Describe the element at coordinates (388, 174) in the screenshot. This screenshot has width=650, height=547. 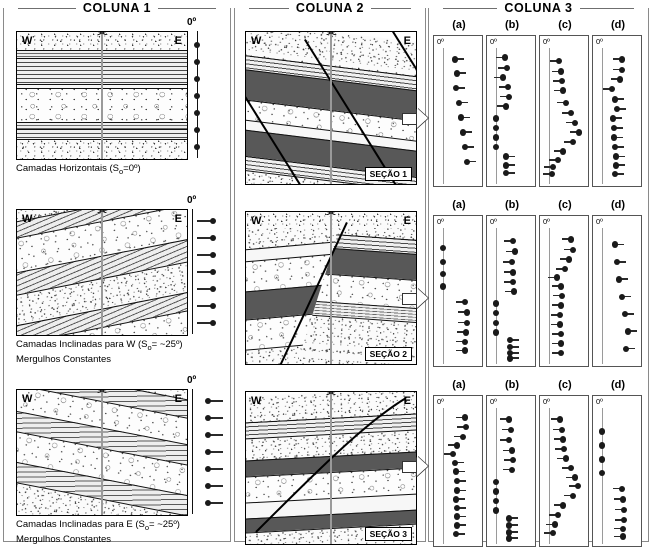
I see `section-label: SEÇÃO 1` at that location.